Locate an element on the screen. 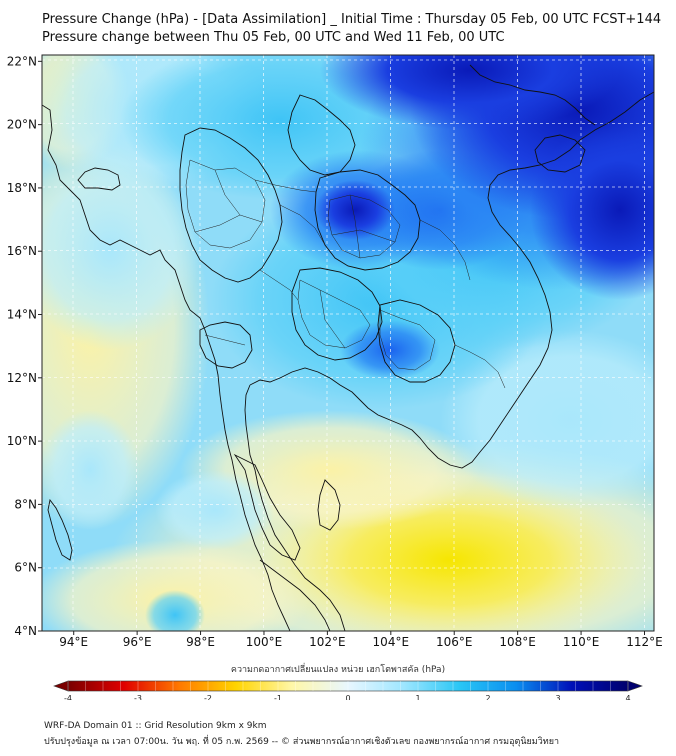  lon-tick-label: 96°E is located at coordinates (137, 642).